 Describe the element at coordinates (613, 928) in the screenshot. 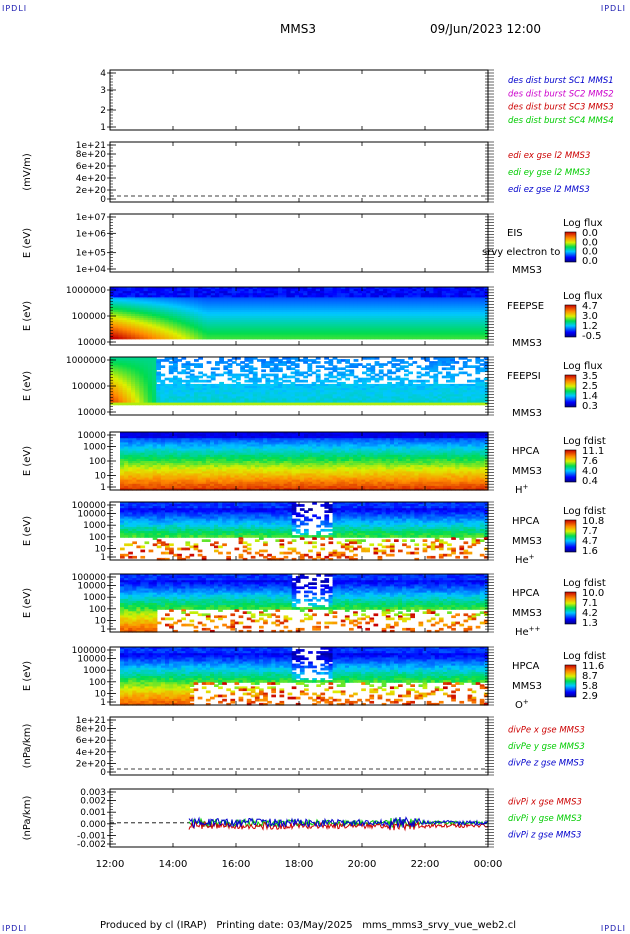

I see `corner-label-bottom-right: IPDLI` at that location.